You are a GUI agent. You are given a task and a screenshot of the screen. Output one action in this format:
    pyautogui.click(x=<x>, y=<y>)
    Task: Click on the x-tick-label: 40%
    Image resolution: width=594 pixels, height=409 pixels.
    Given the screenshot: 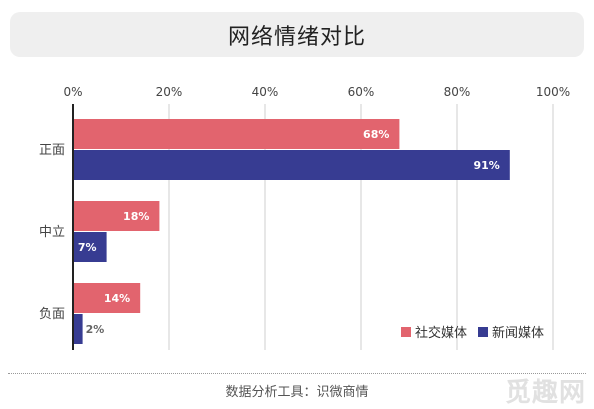 What is the action you would take?
    pyautogui.click(x=265, y=92)
    